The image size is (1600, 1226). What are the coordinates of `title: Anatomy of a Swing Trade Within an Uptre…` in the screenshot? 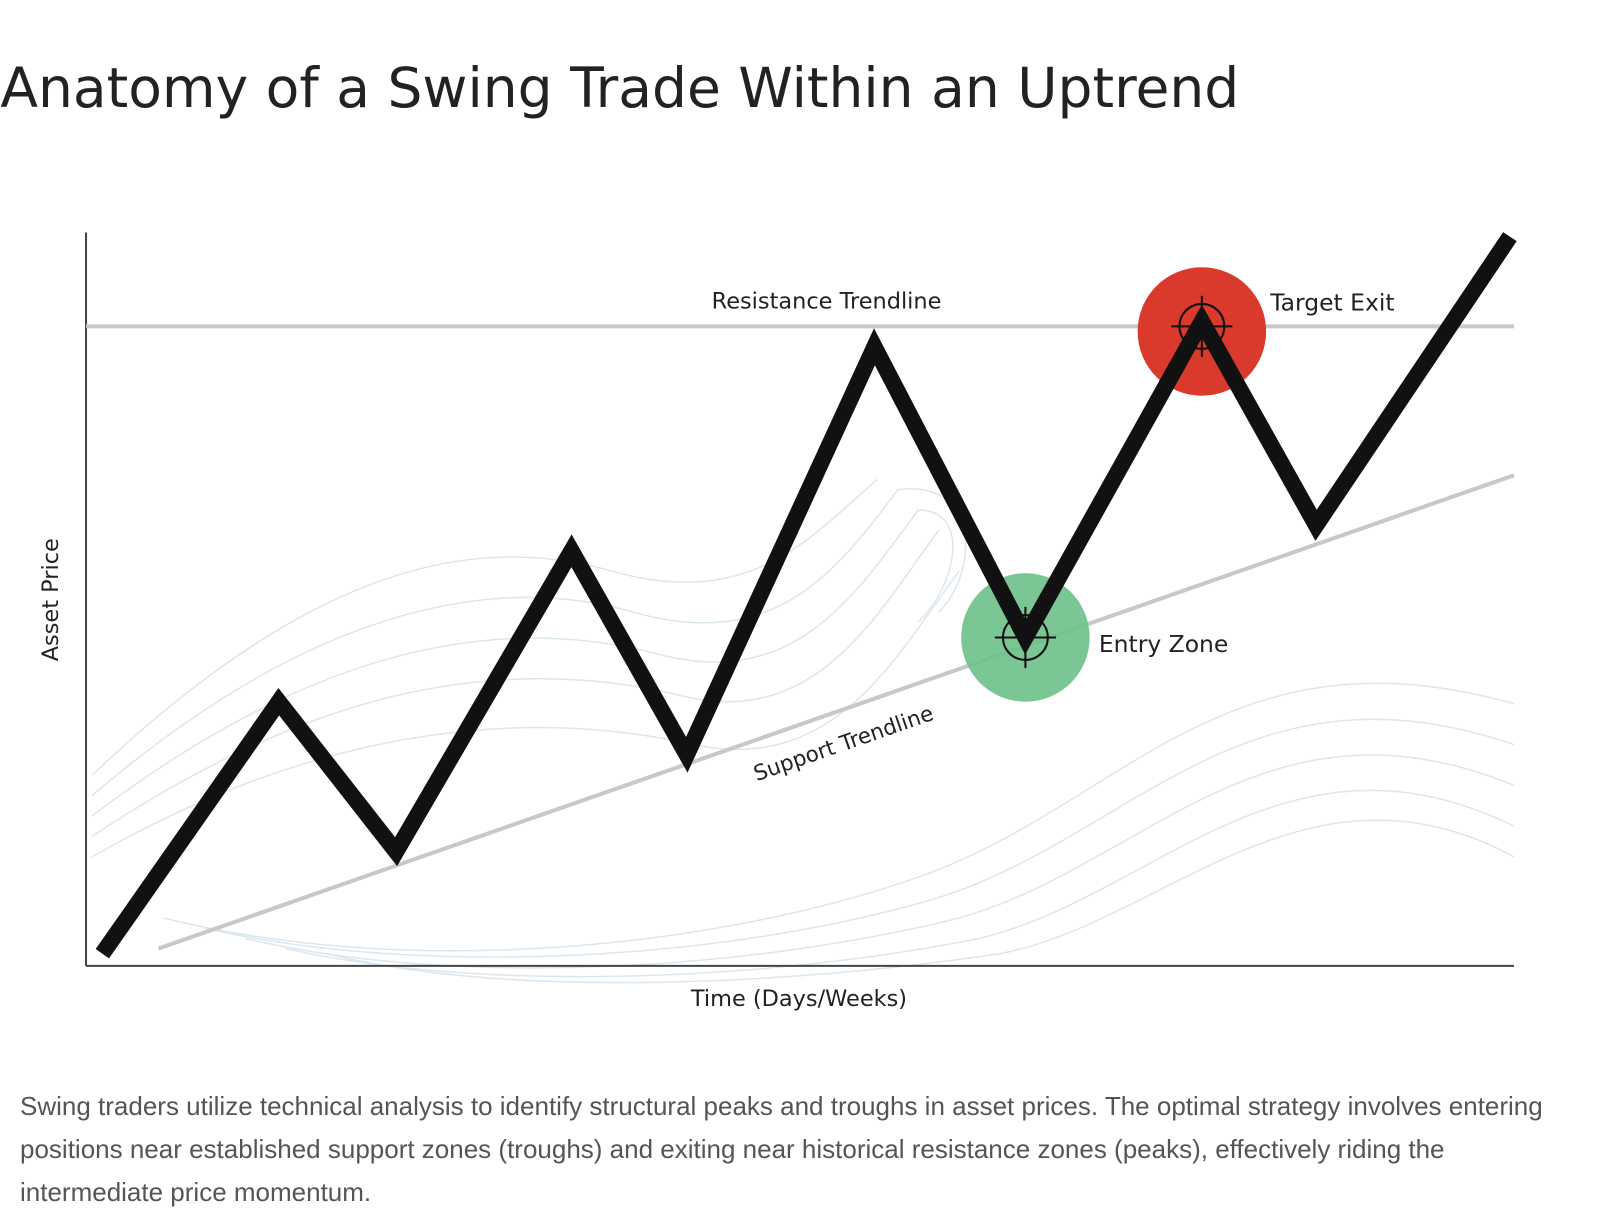 It's located at (619, 88).